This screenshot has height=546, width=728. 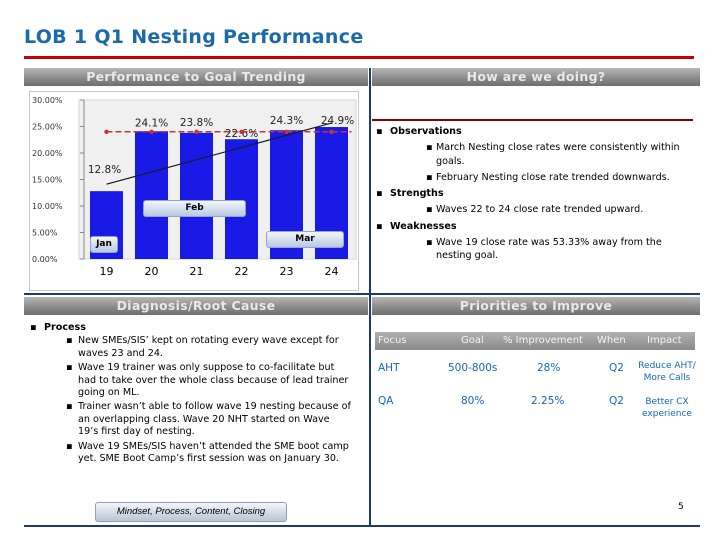 What do you see at coordinates (473, 368) in the screenshot?
I see `cell-goal: 500-800s` at bounding box center [473, 368].